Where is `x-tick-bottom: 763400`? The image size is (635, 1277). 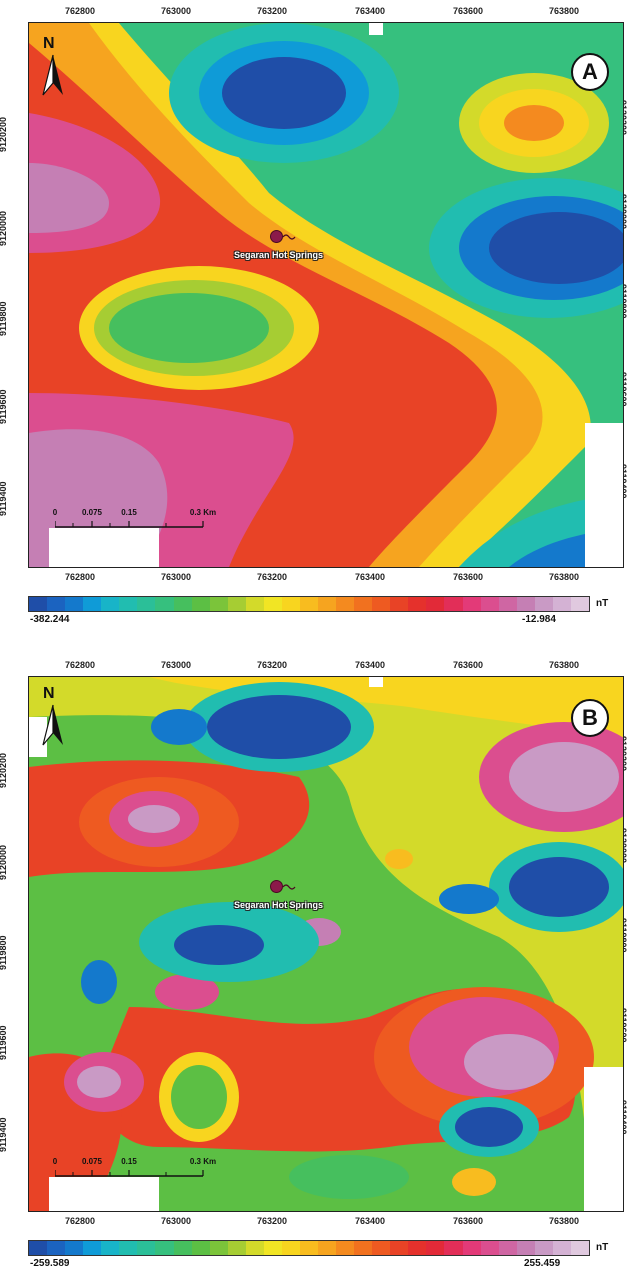
x-tick-bottom: 763400 is located at coordinates (370, 577).